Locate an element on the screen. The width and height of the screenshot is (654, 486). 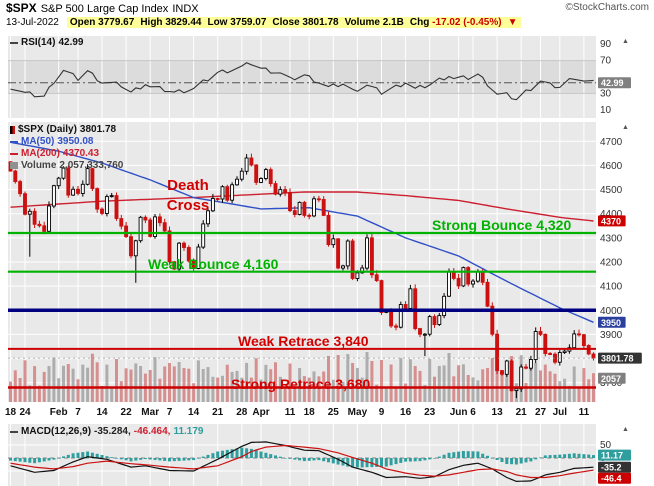
svg-text: 6 is located at coordinates (473, 412).